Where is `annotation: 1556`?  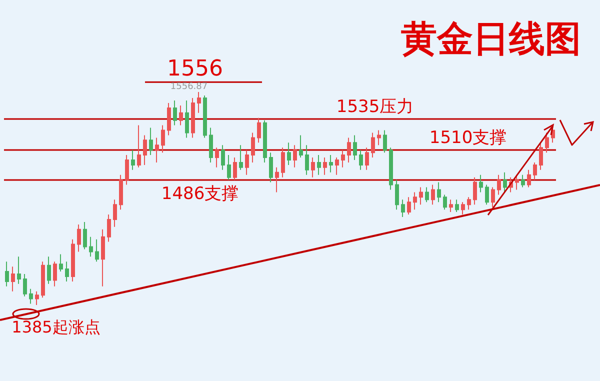
annotation: 1556 is located at coordinates (195, 69).